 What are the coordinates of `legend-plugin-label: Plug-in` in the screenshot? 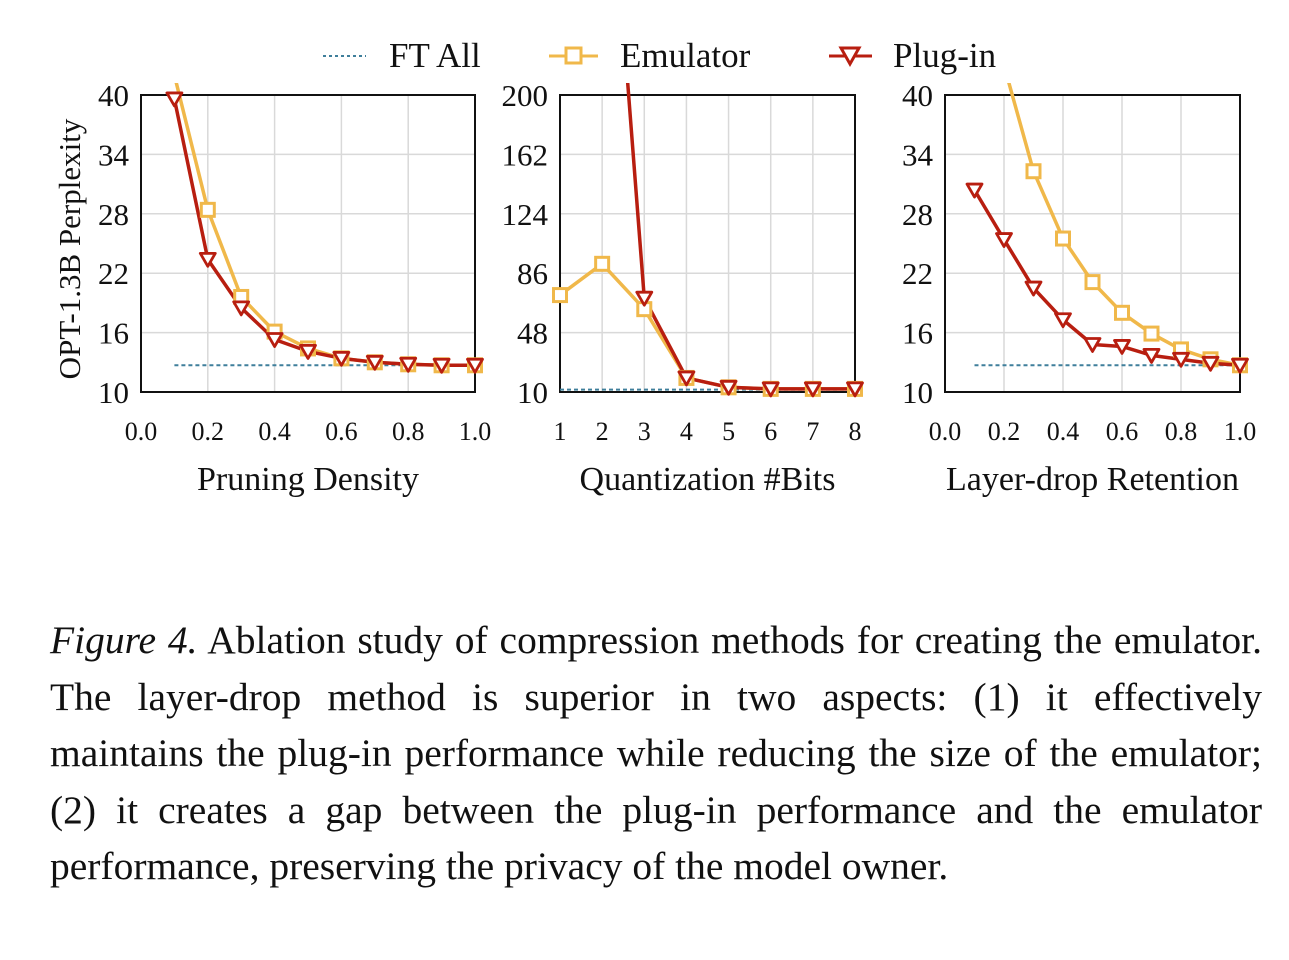 It's located at (944, 55).